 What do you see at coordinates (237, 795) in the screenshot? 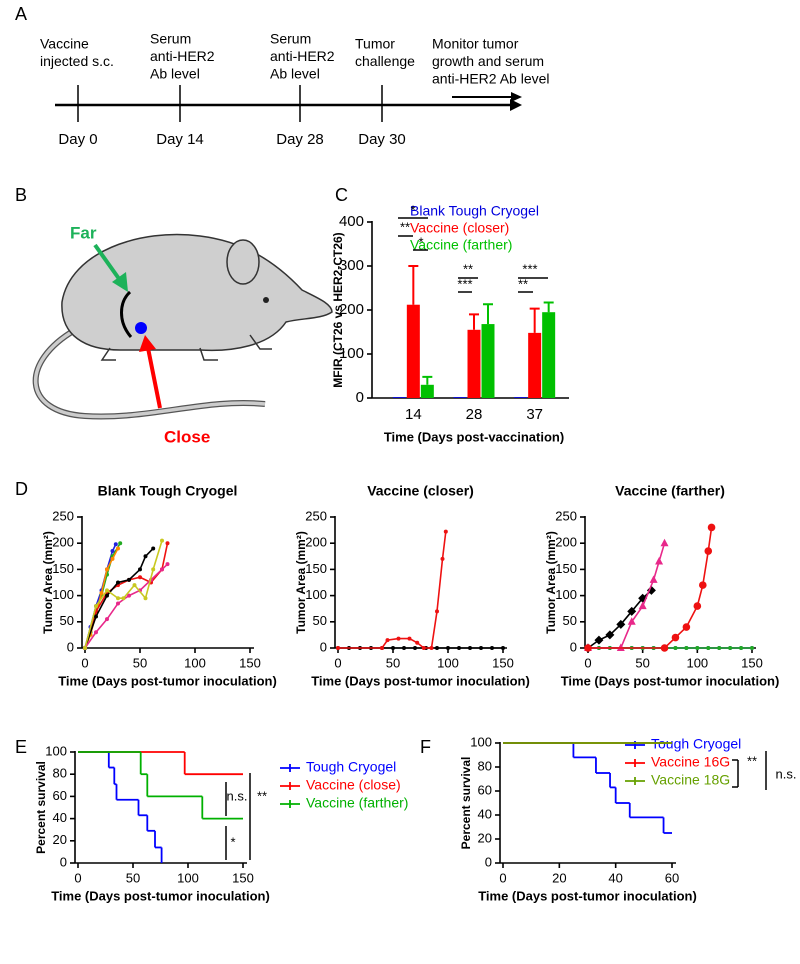
I see `significance-label: n.s.` at bounding box center [237, 795].